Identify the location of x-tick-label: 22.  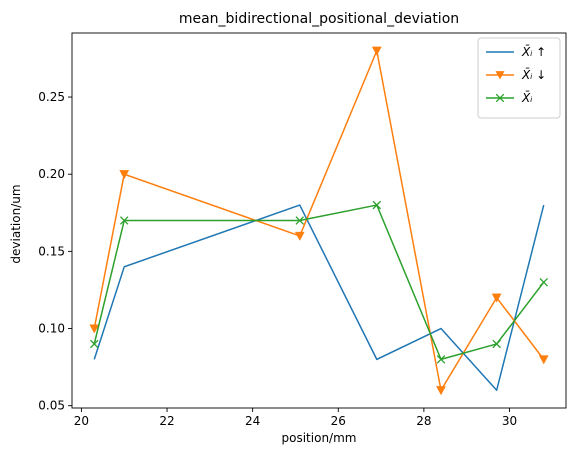
(166, 421).